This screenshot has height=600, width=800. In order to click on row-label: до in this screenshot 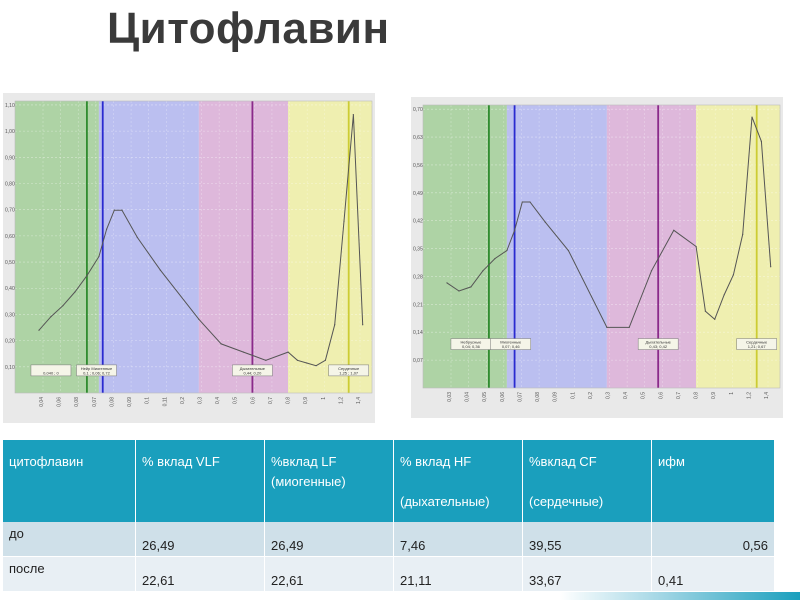, I will do `click(69, 539)`.